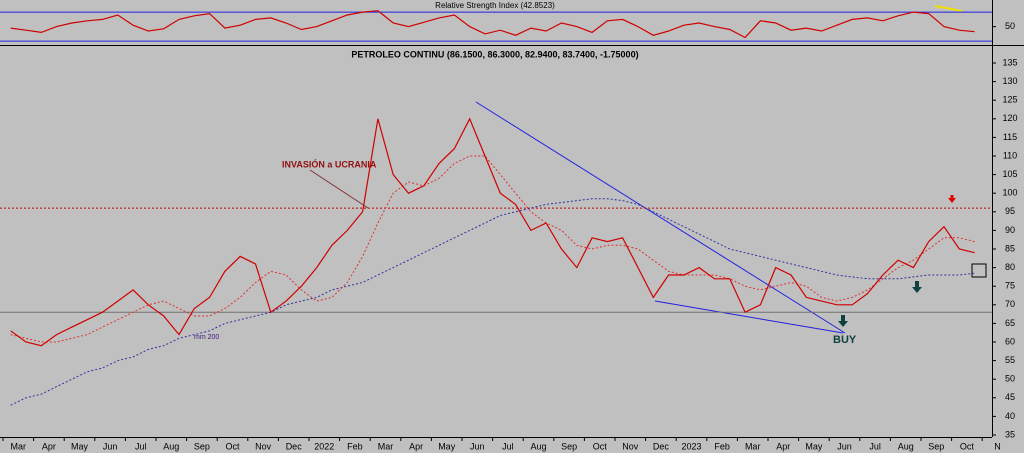  I want to click on up-arrow, so click(917, 287).